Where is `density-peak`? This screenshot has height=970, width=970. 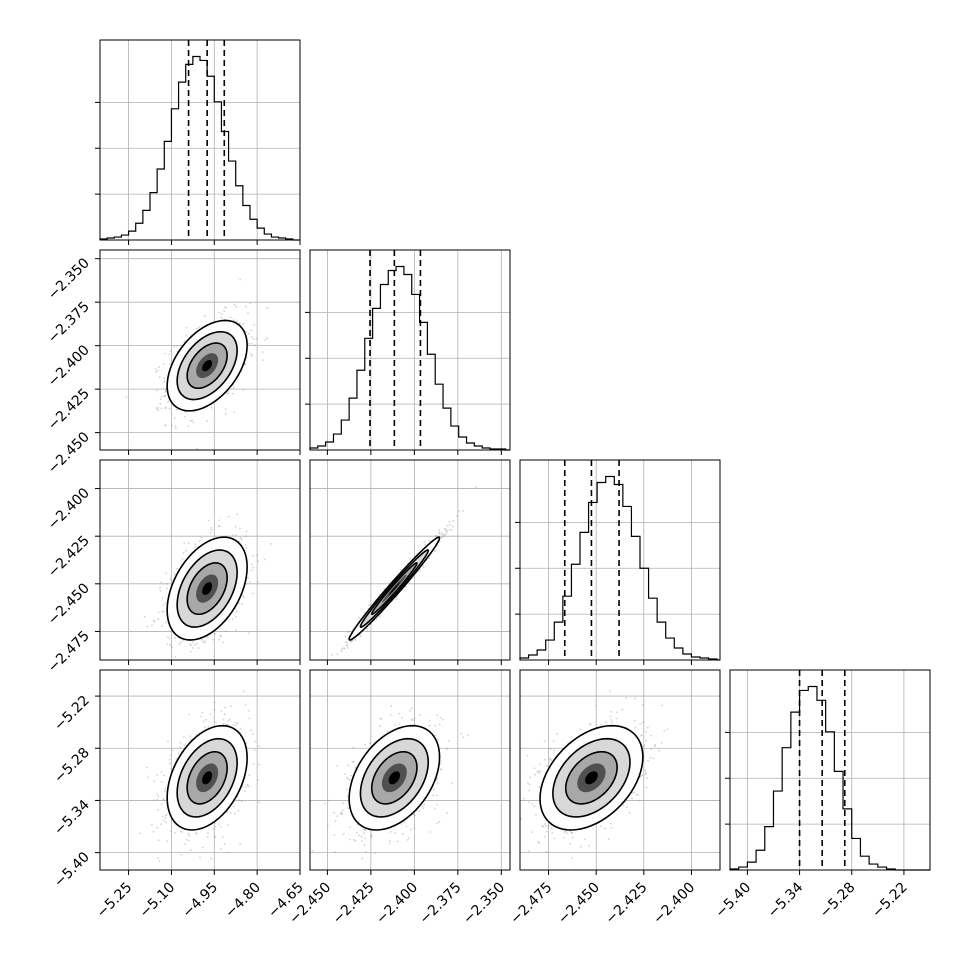
density-peak is located at coordinates (207, 778).